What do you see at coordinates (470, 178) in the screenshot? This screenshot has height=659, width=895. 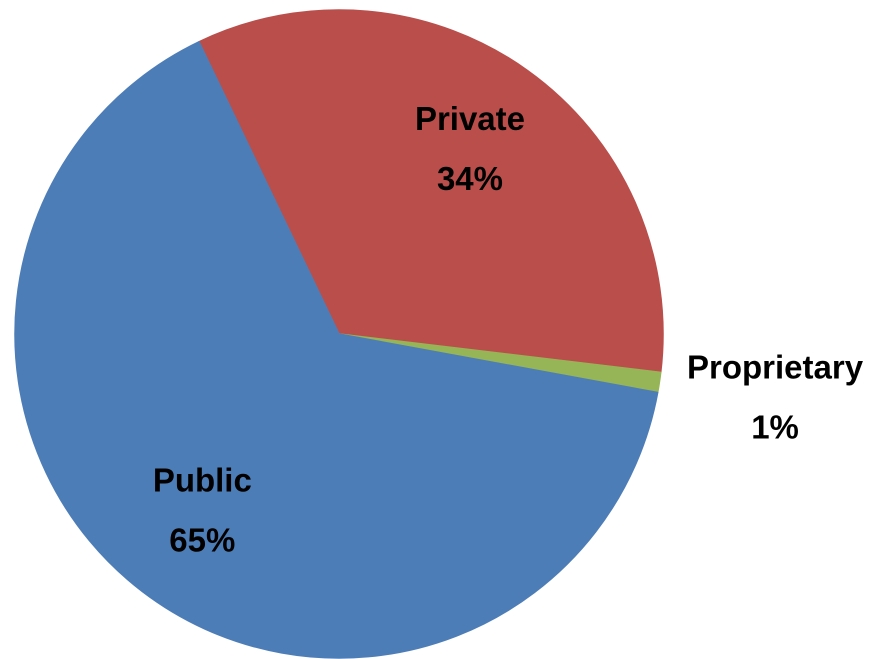 I see `slice-value-label: 34%` at bounding box center [470, 178].